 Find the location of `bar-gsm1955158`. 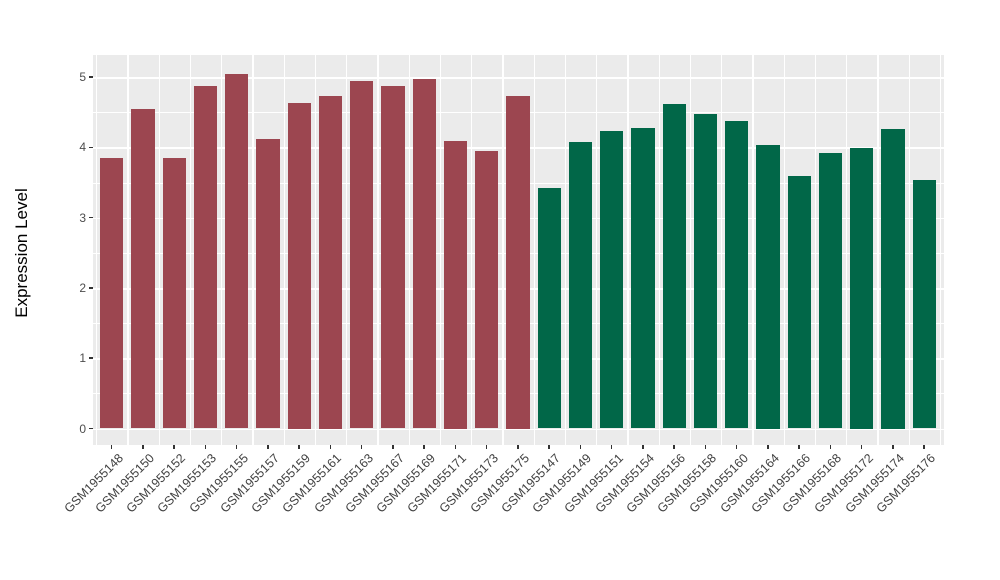

bar-gsm1955158 is located at coordinates (705, 271).